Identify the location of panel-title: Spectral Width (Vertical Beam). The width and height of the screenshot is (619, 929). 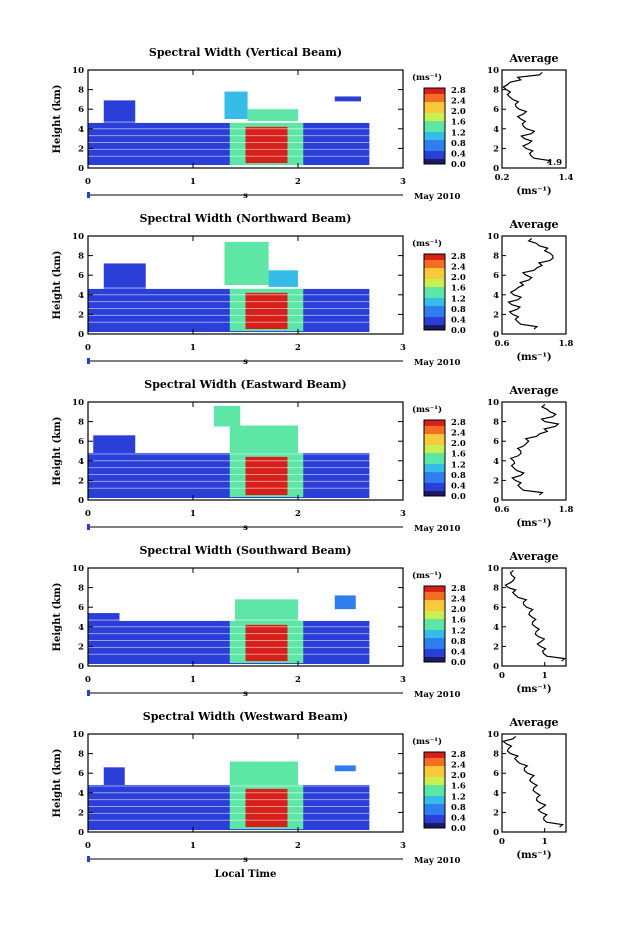
(245, 52).